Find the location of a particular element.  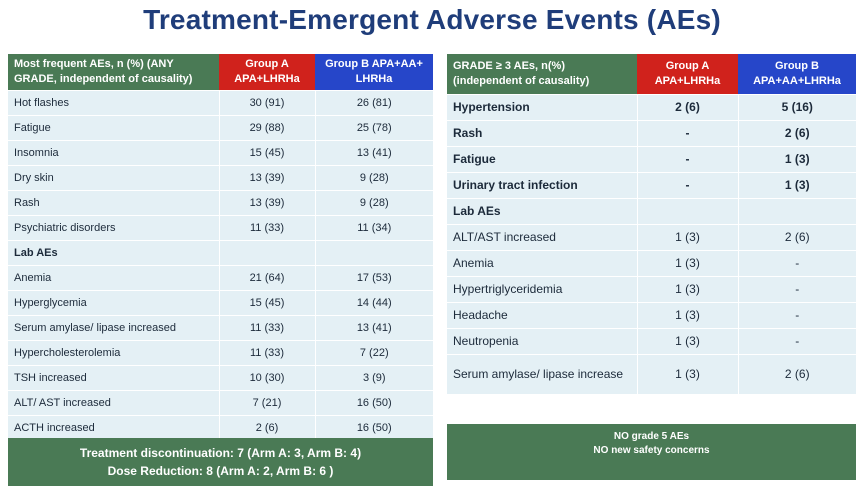

table-row: ACTH increased 2 (6) 16 (50) is located at coordinates (220, 428).